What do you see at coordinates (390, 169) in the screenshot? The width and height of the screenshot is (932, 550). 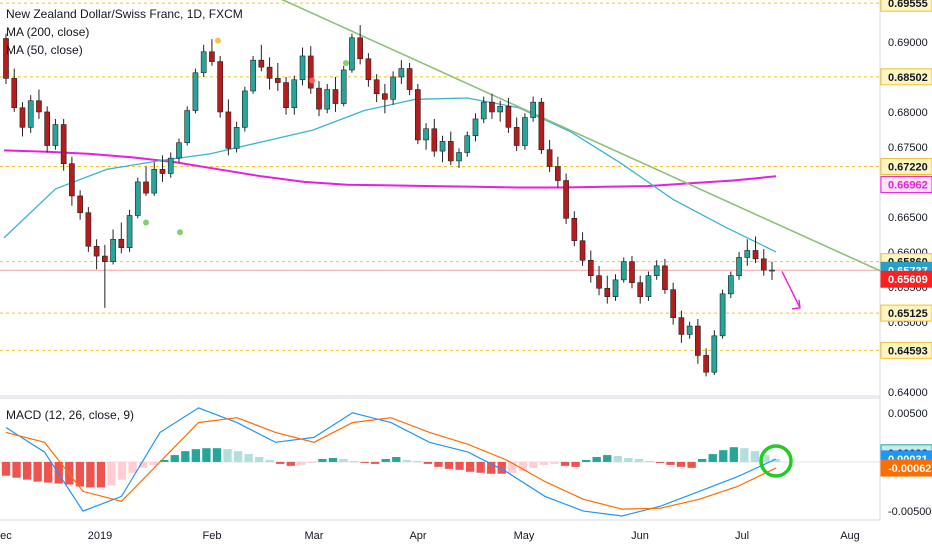 I see `ma200-line` at bounding box center [390, 169].